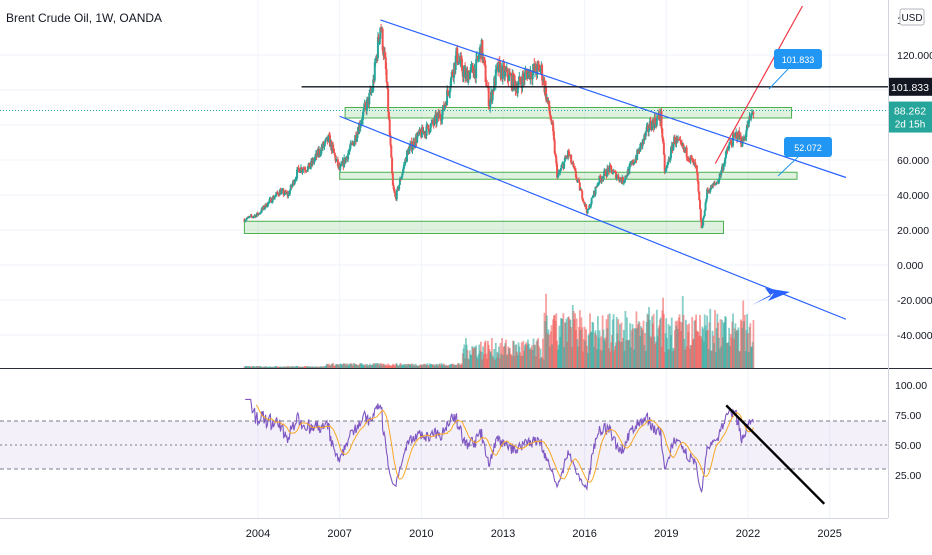 The image size is (932, 555). Describe the element at coordinates (910, 88) in the screenshot. I see `resistance-price-value: 101.833` at that location.